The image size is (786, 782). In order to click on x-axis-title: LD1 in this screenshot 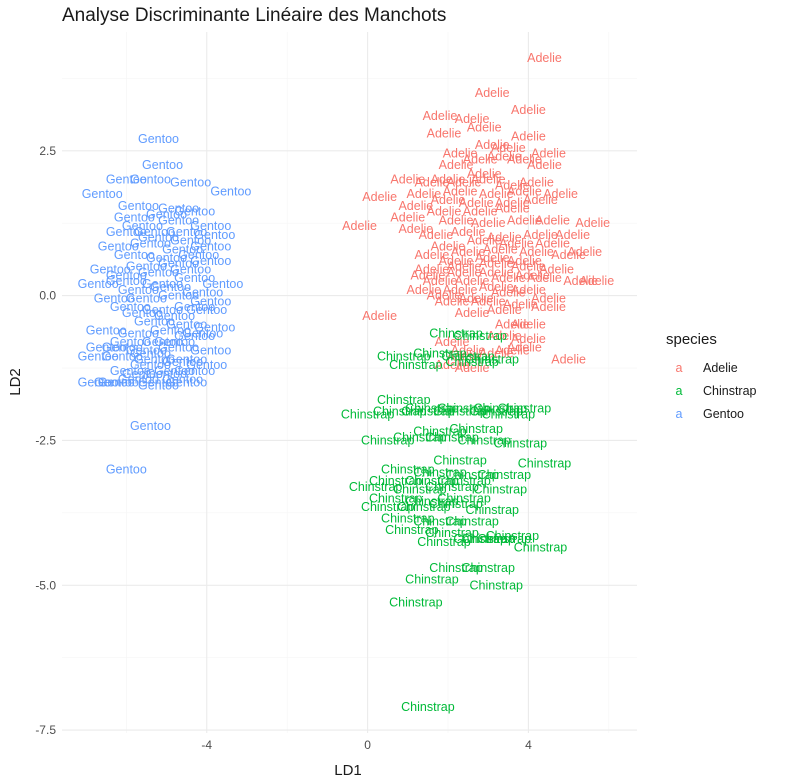, I will do `click(348, 770)`.